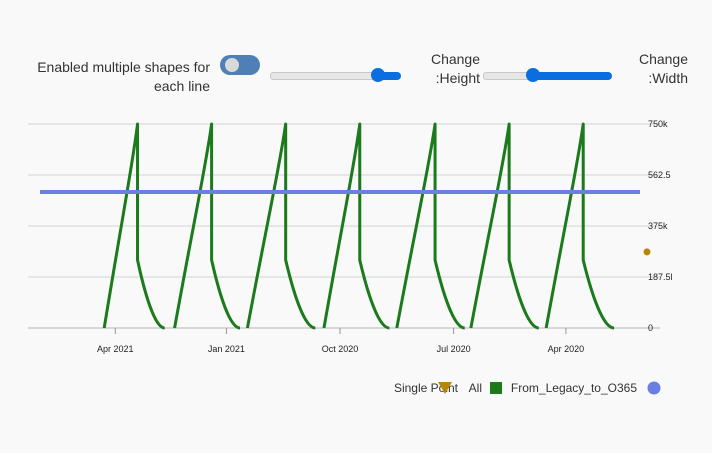  Describe the element at coordinates (335, 75) in the screenshot. I see `height-slider` at that location.